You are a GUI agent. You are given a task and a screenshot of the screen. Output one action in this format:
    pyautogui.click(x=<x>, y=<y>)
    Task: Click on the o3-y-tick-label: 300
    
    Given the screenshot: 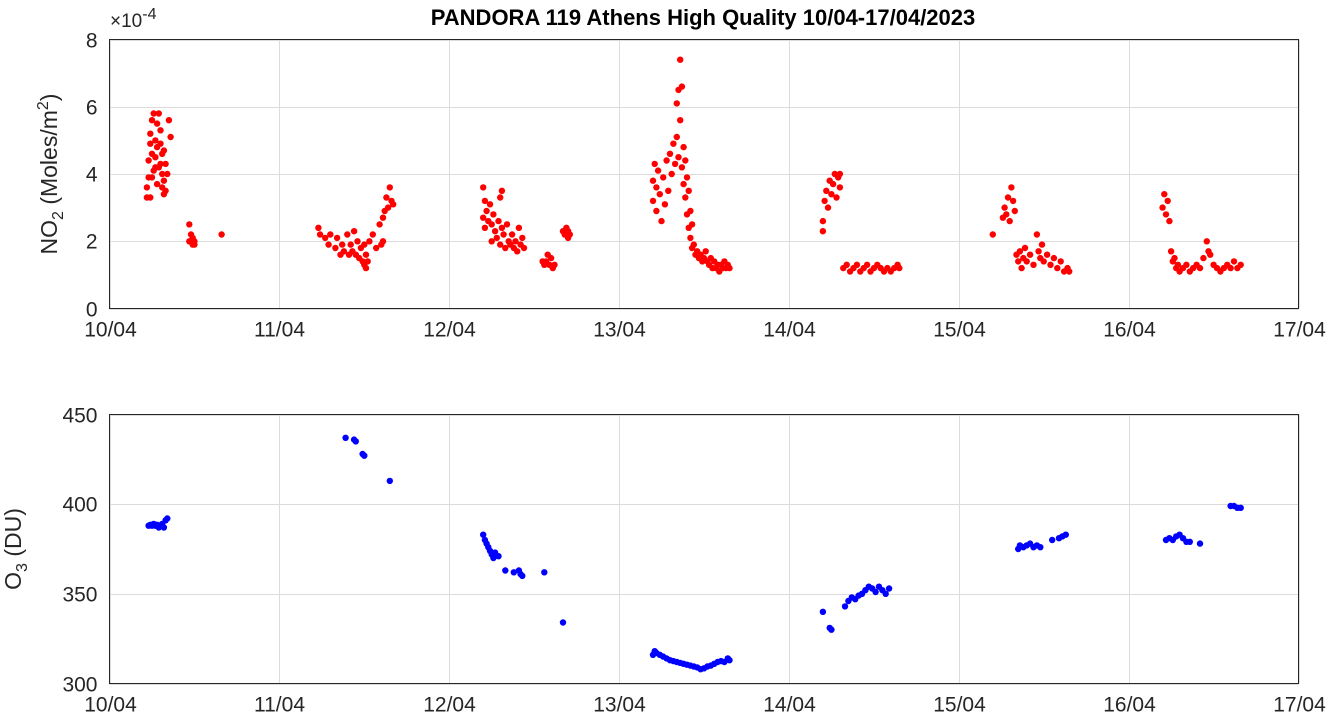 What is the action you would take?
    pyautogui.click(x=79, y=685)
    